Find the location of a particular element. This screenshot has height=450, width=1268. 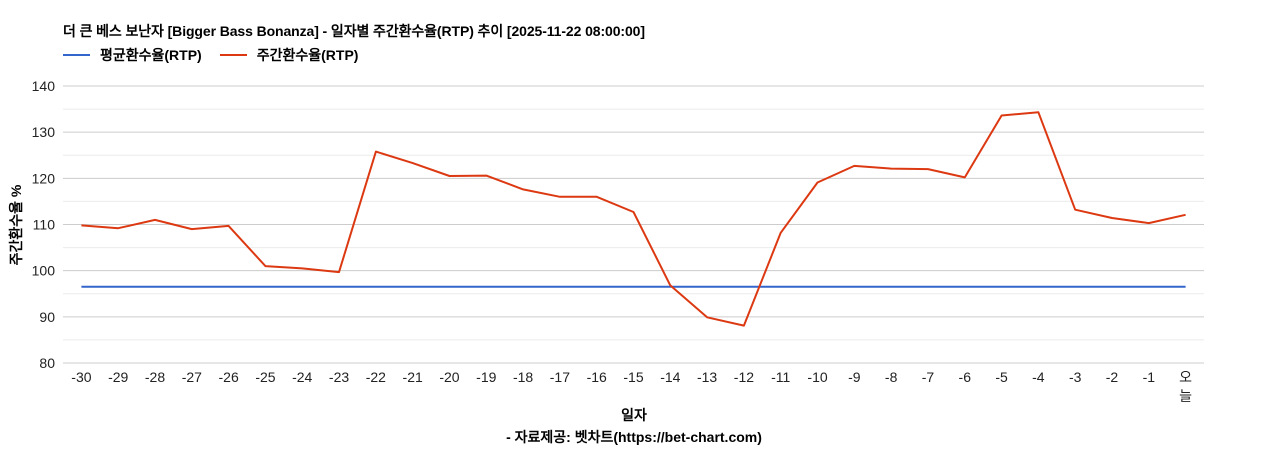

x-tick-label: -26 is located at coordinates (229, 377).